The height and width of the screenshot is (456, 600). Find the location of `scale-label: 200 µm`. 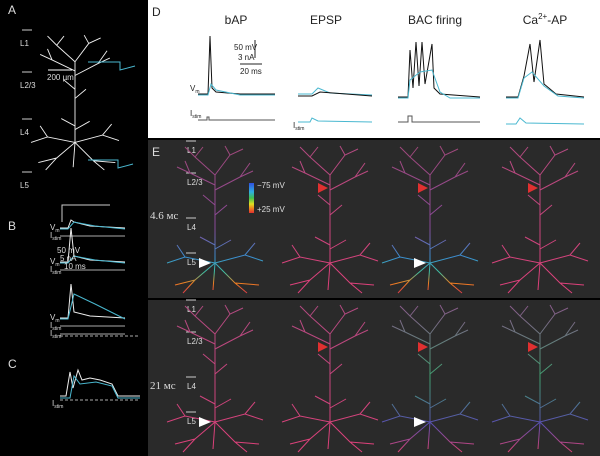

scale-label: 200 µm is located at coordinates (60, 77).